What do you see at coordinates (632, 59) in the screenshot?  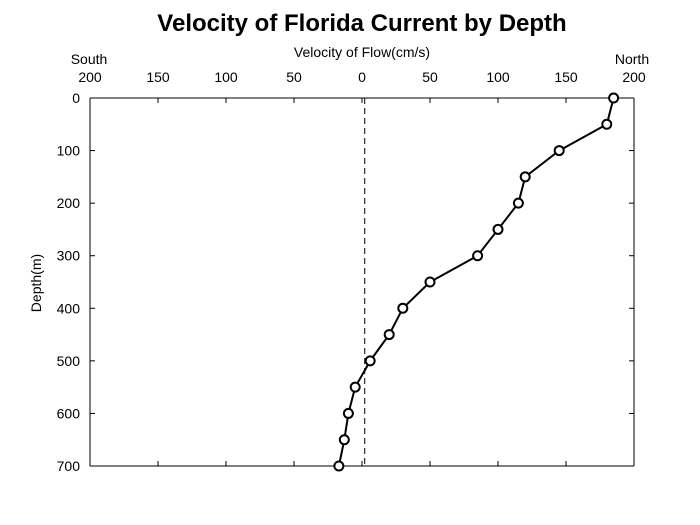 I see `north-label: North` at bounding box center [632, 59].